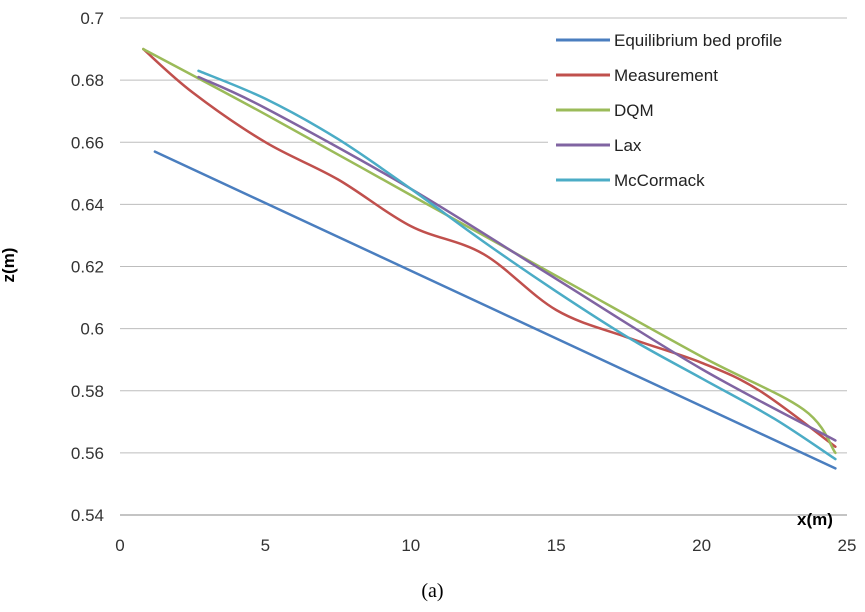  What do you see at coordinates (701, 545) in the screenshot?
I see `x-tick-label: 20` at bounding box center [701, 545].